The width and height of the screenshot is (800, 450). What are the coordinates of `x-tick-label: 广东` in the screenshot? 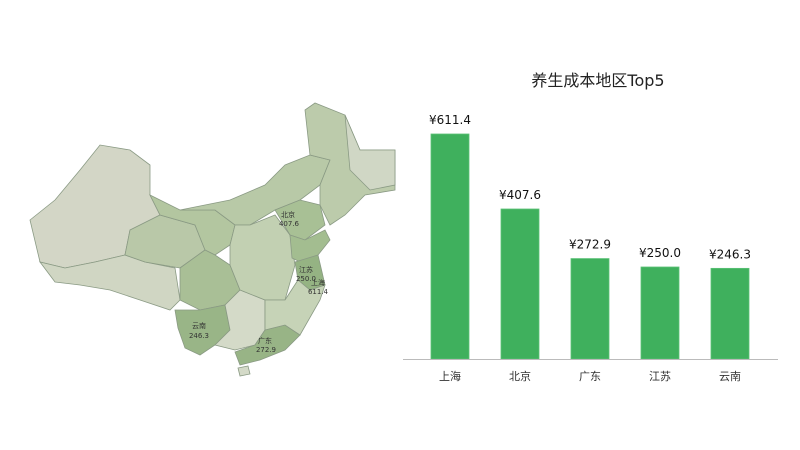 It's located at (590, 376).